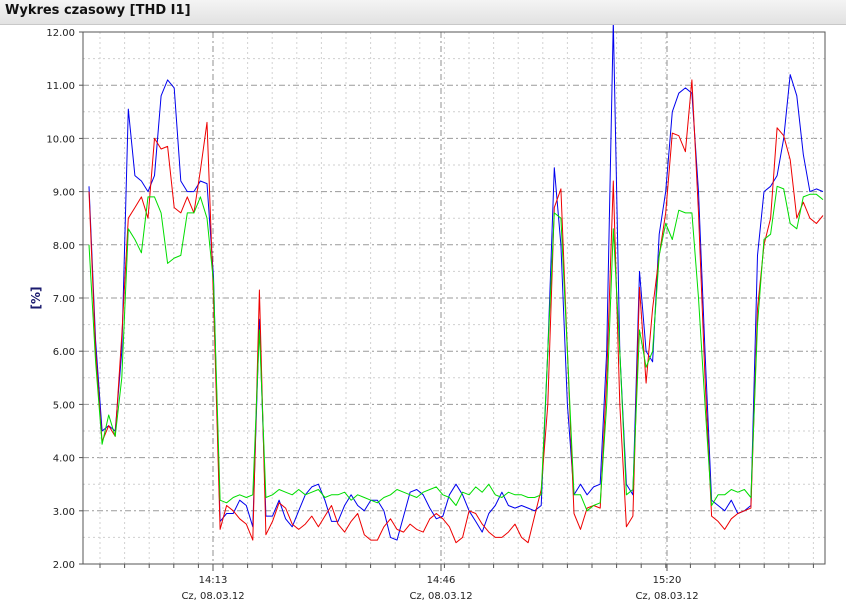  What do you see at coordinates (667, 580) in the screenshot?
I see `x-tick-time: 15:20` at bounding box center [667, 580].